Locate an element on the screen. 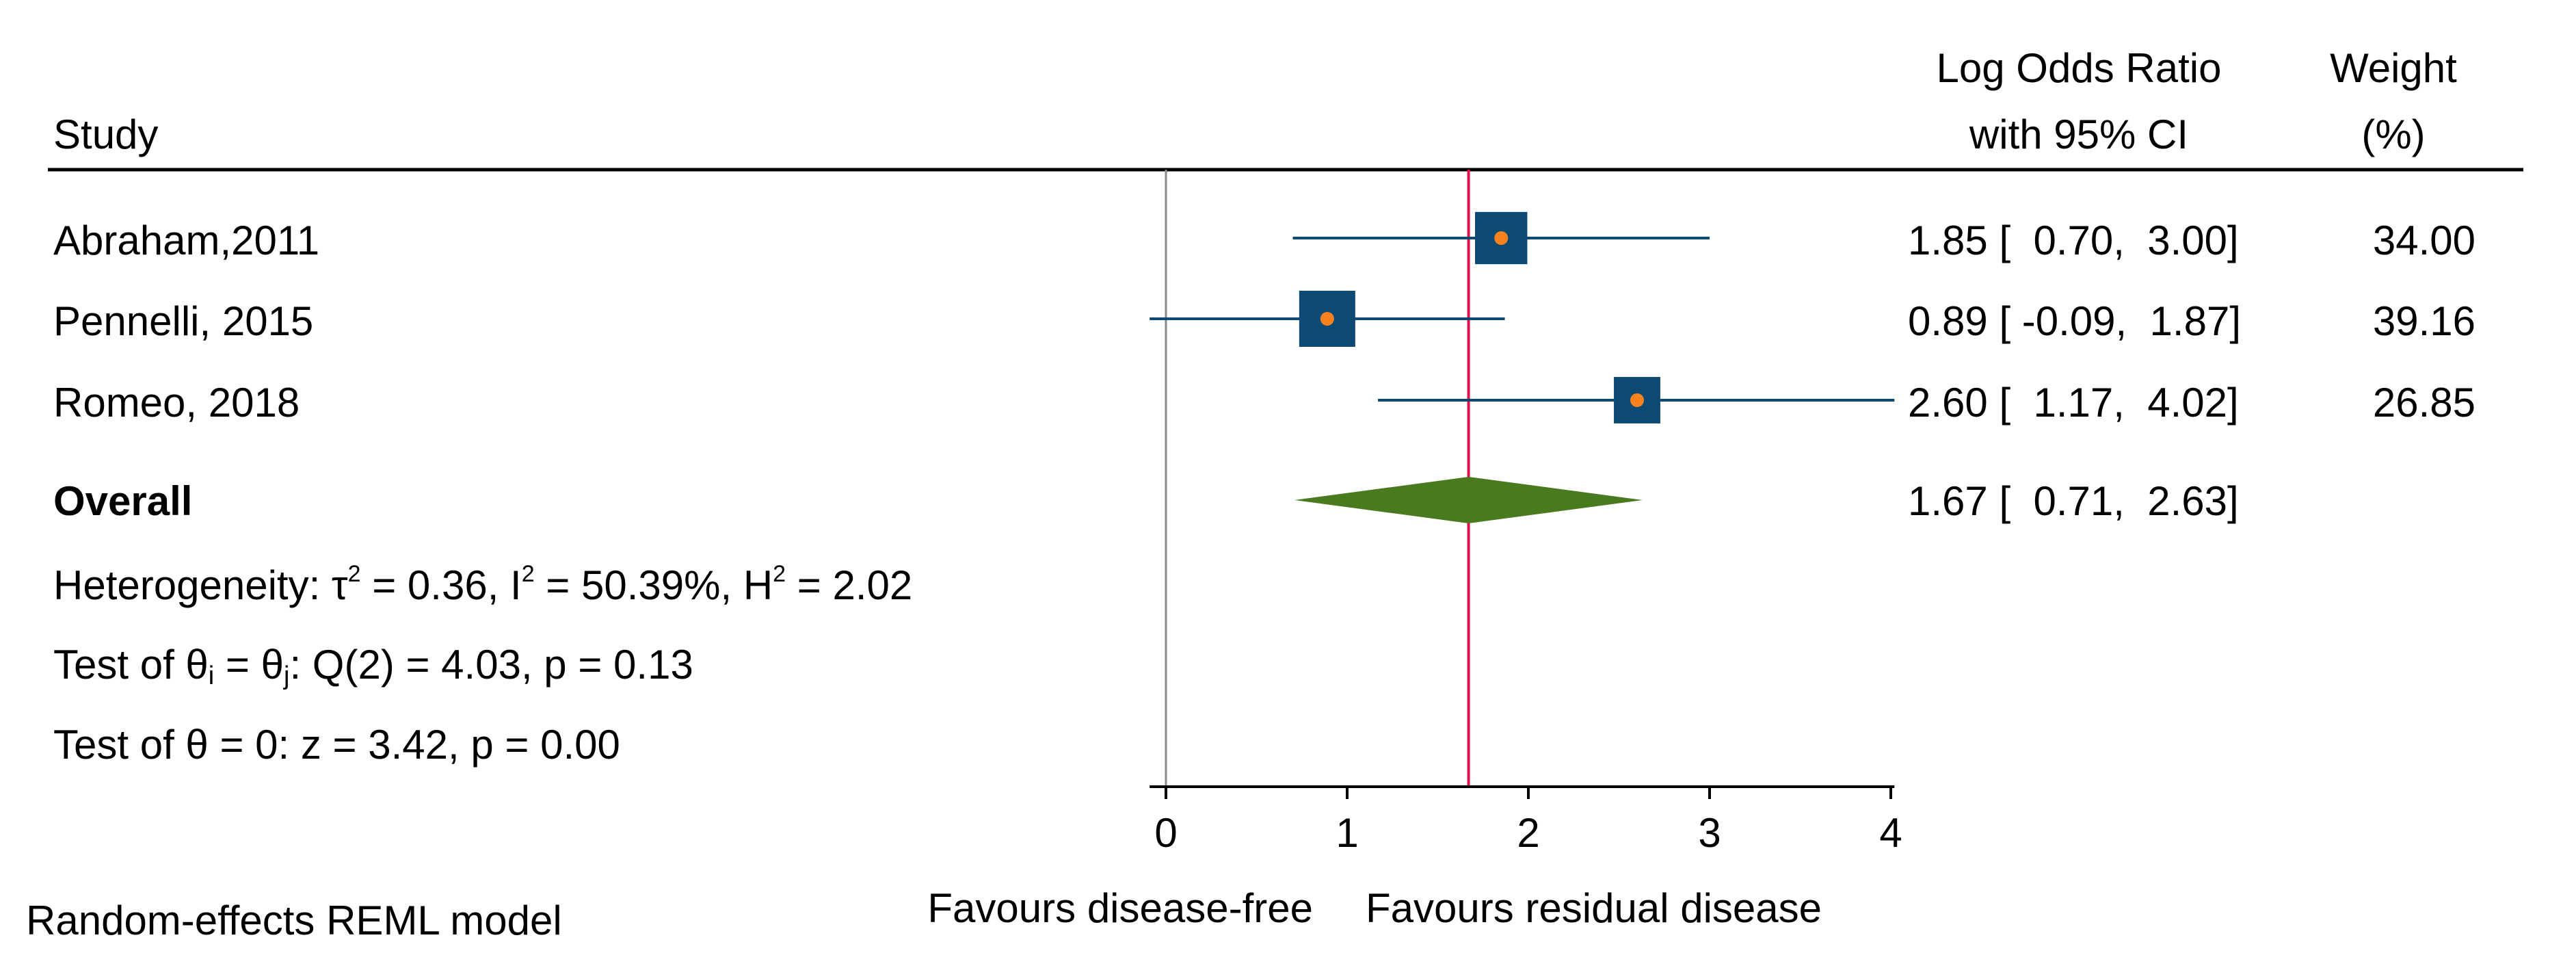 The height and width of the screenshot is (968, 2576). study-name: Romeo, 2018 is located at coordinates (176, 403).